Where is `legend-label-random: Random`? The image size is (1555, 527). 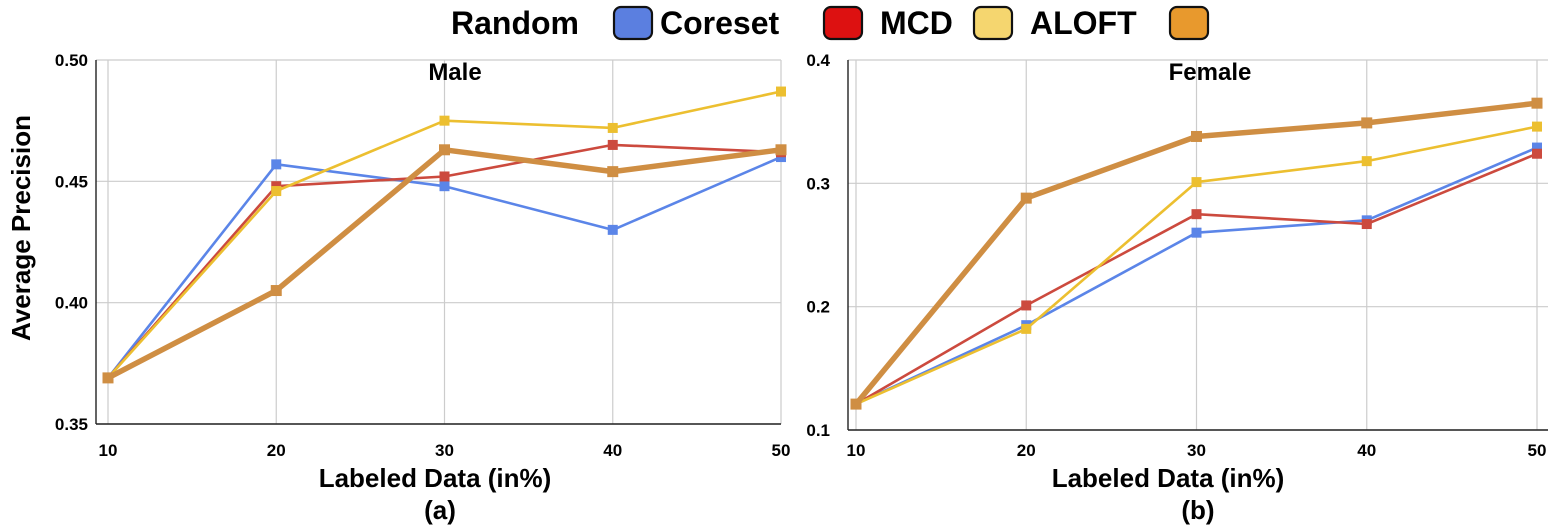
legend-label-random: Random is located at coordinates (515, 23).